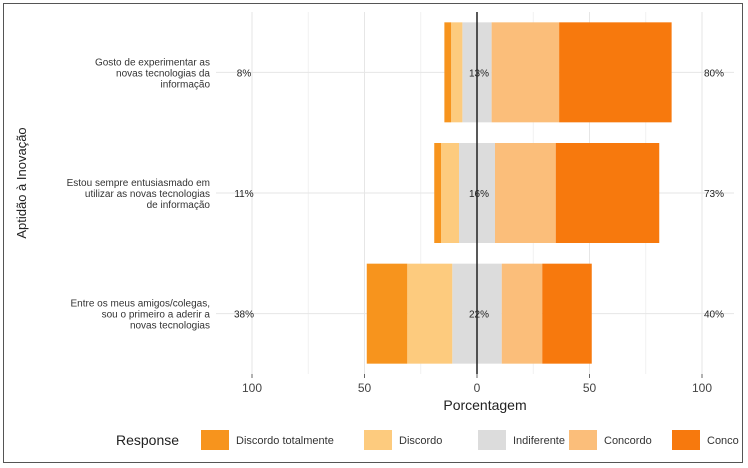  Describe the element at coordinates (170, 326) in the screenshot. I see `category-label: novas tecnologias` at that location.